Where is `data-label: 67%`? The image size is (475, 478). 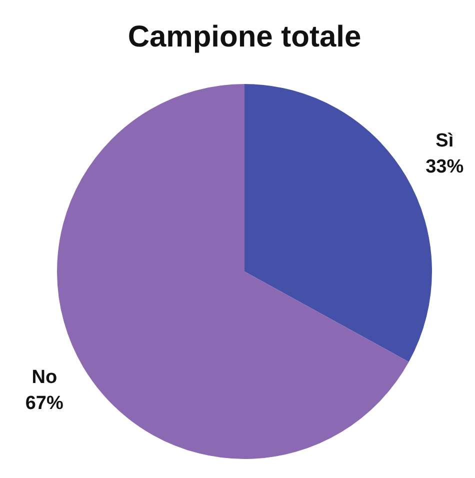 data-label: 67% is located at coordinates (44, 403).